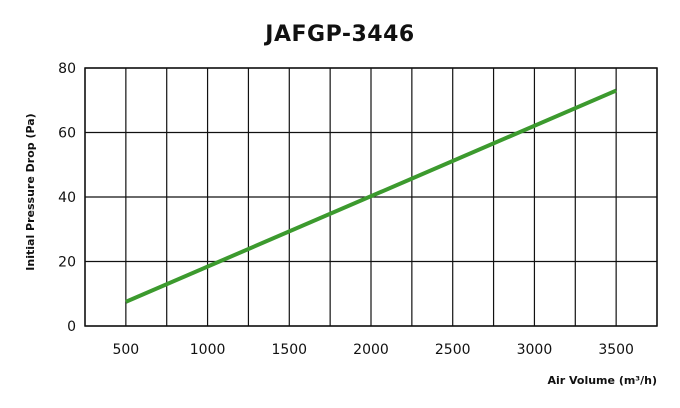 The image size is (680, 408). What do you see at coordinates (67, 134) in the screenshot?
I see `y-tick-label: 60` at bounding box center [67, 134].